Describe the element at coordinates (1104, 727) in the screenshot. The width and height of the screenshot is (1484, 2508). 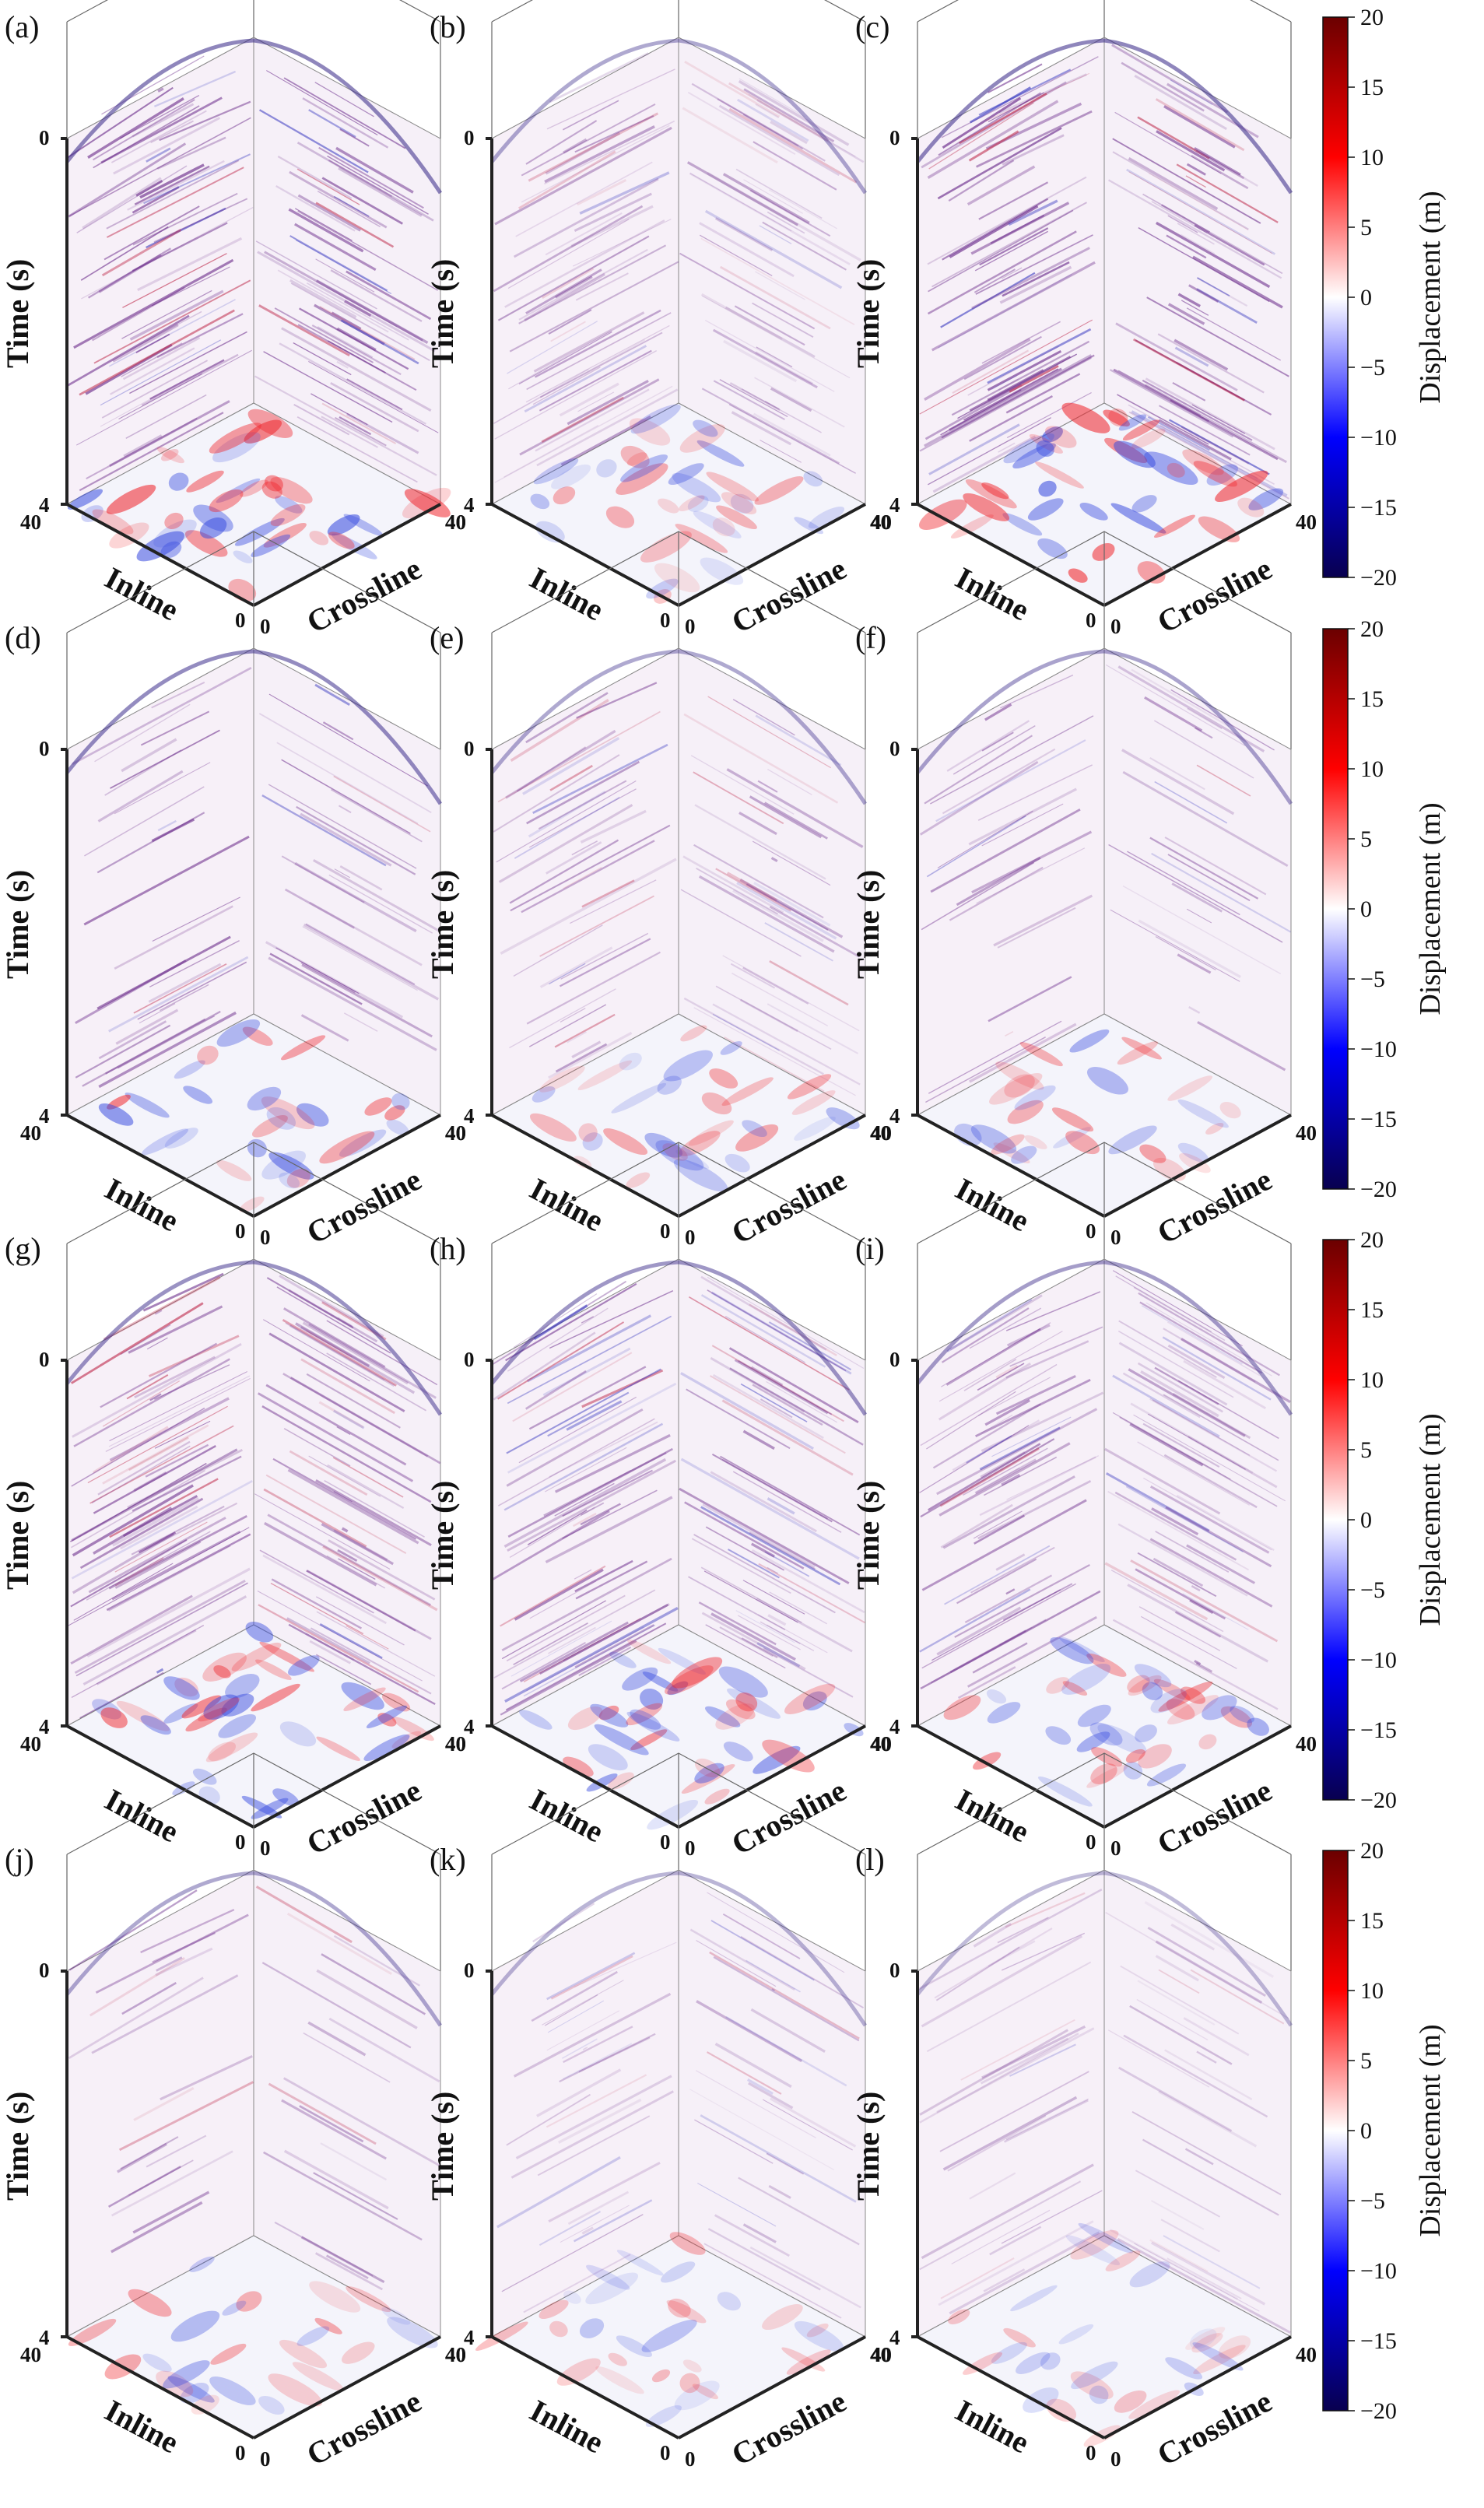
I see `first-arrival` at that location.